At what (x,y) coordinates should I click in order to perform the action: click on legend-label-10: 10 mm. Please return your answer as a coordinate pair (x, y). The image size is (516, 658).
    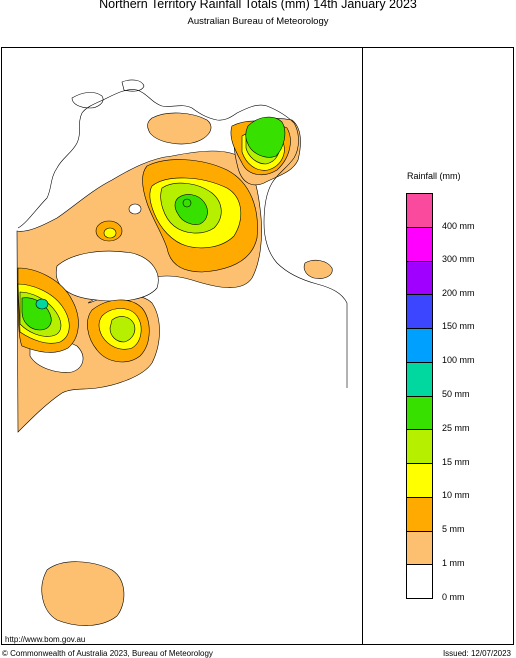
    Looking at the image, I should click on (456, 495).